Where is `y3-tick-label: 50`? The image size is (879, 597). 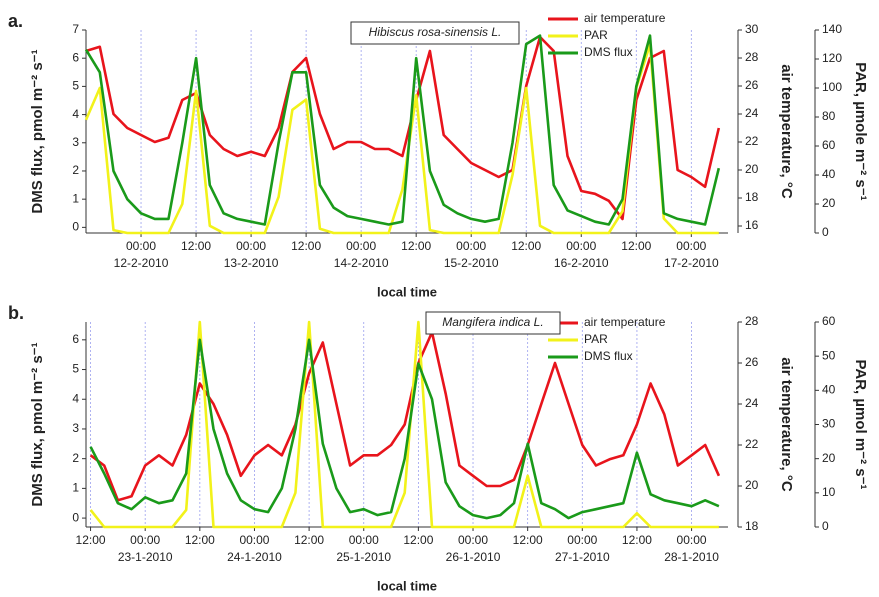 y3-tick-label: 50 is located at coordinates (829, 355).